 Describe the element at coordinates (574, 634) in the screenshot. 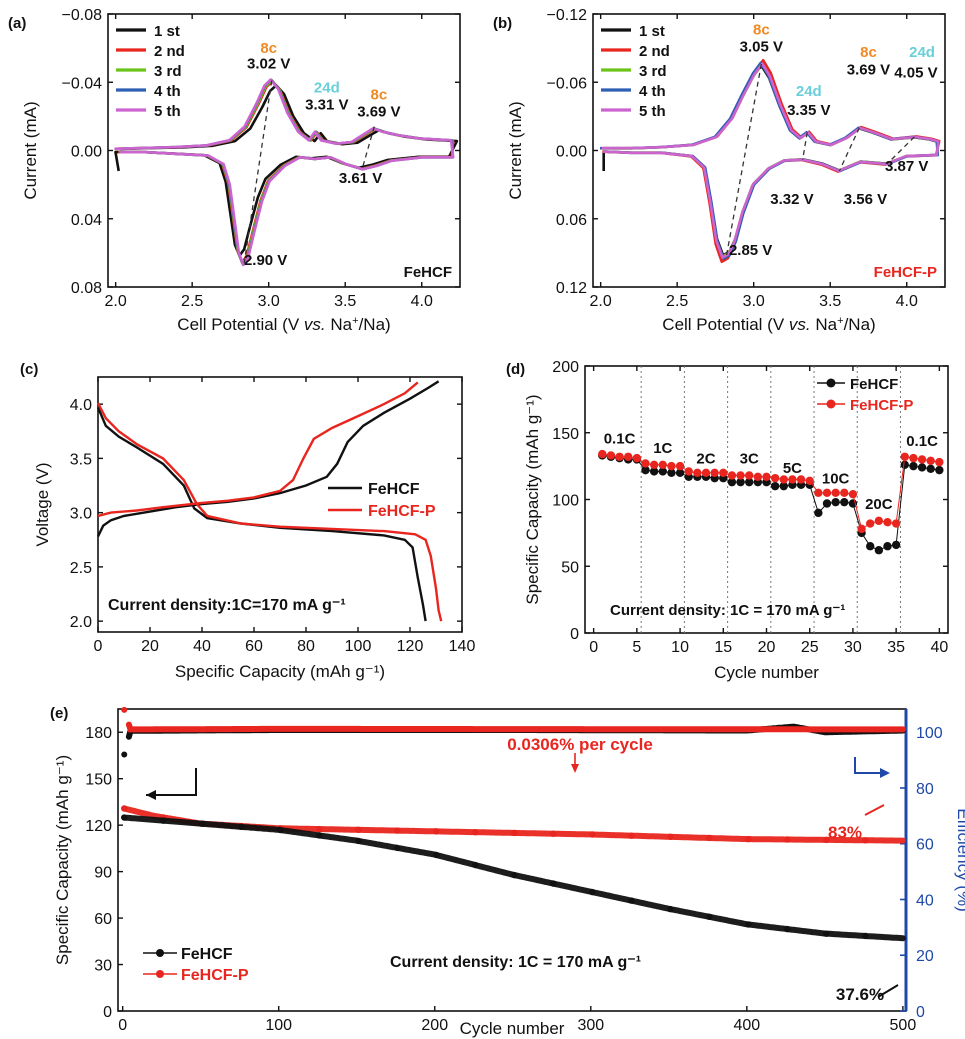

I see `y-tick-label: 0` at that location.